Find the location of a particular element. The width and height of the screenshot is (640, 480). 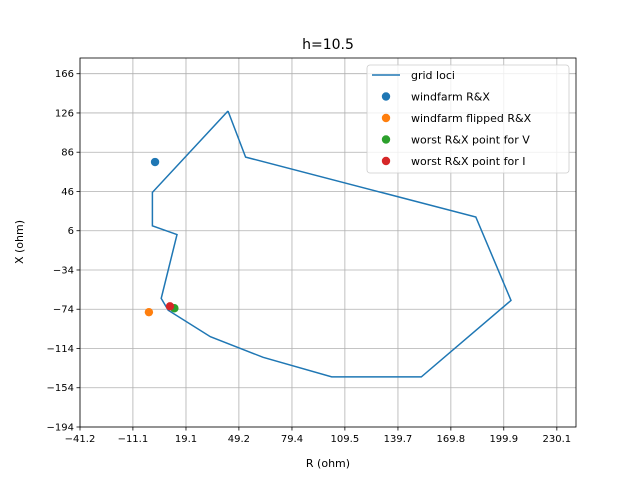

legend-label: worst R&X point for V is located at coordinates (470, 140).